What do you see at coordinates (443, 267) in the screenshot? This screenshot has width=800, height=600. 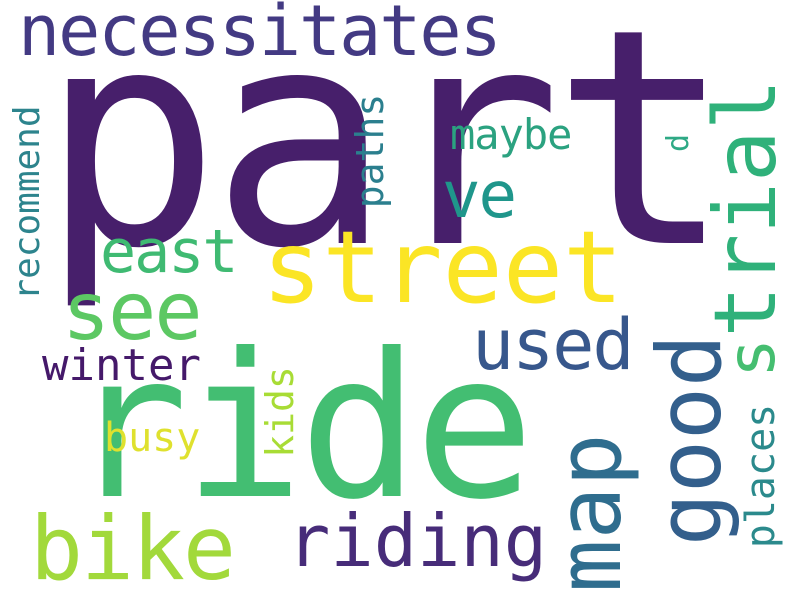 I see `word-street: street` at bounding box center [443, 267].